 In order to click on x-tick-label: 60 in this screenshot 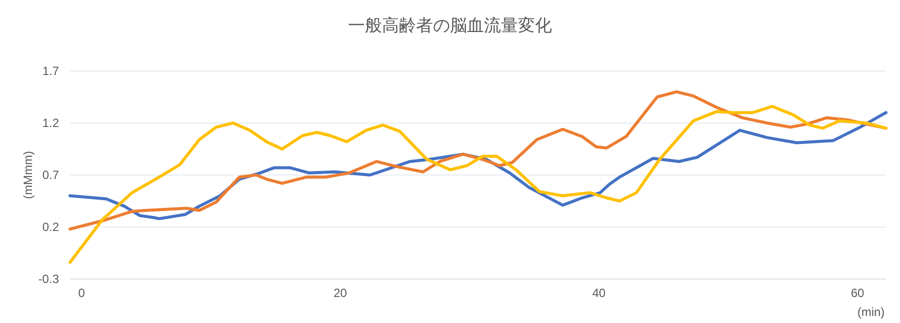, I will do `click(857, 293)`.